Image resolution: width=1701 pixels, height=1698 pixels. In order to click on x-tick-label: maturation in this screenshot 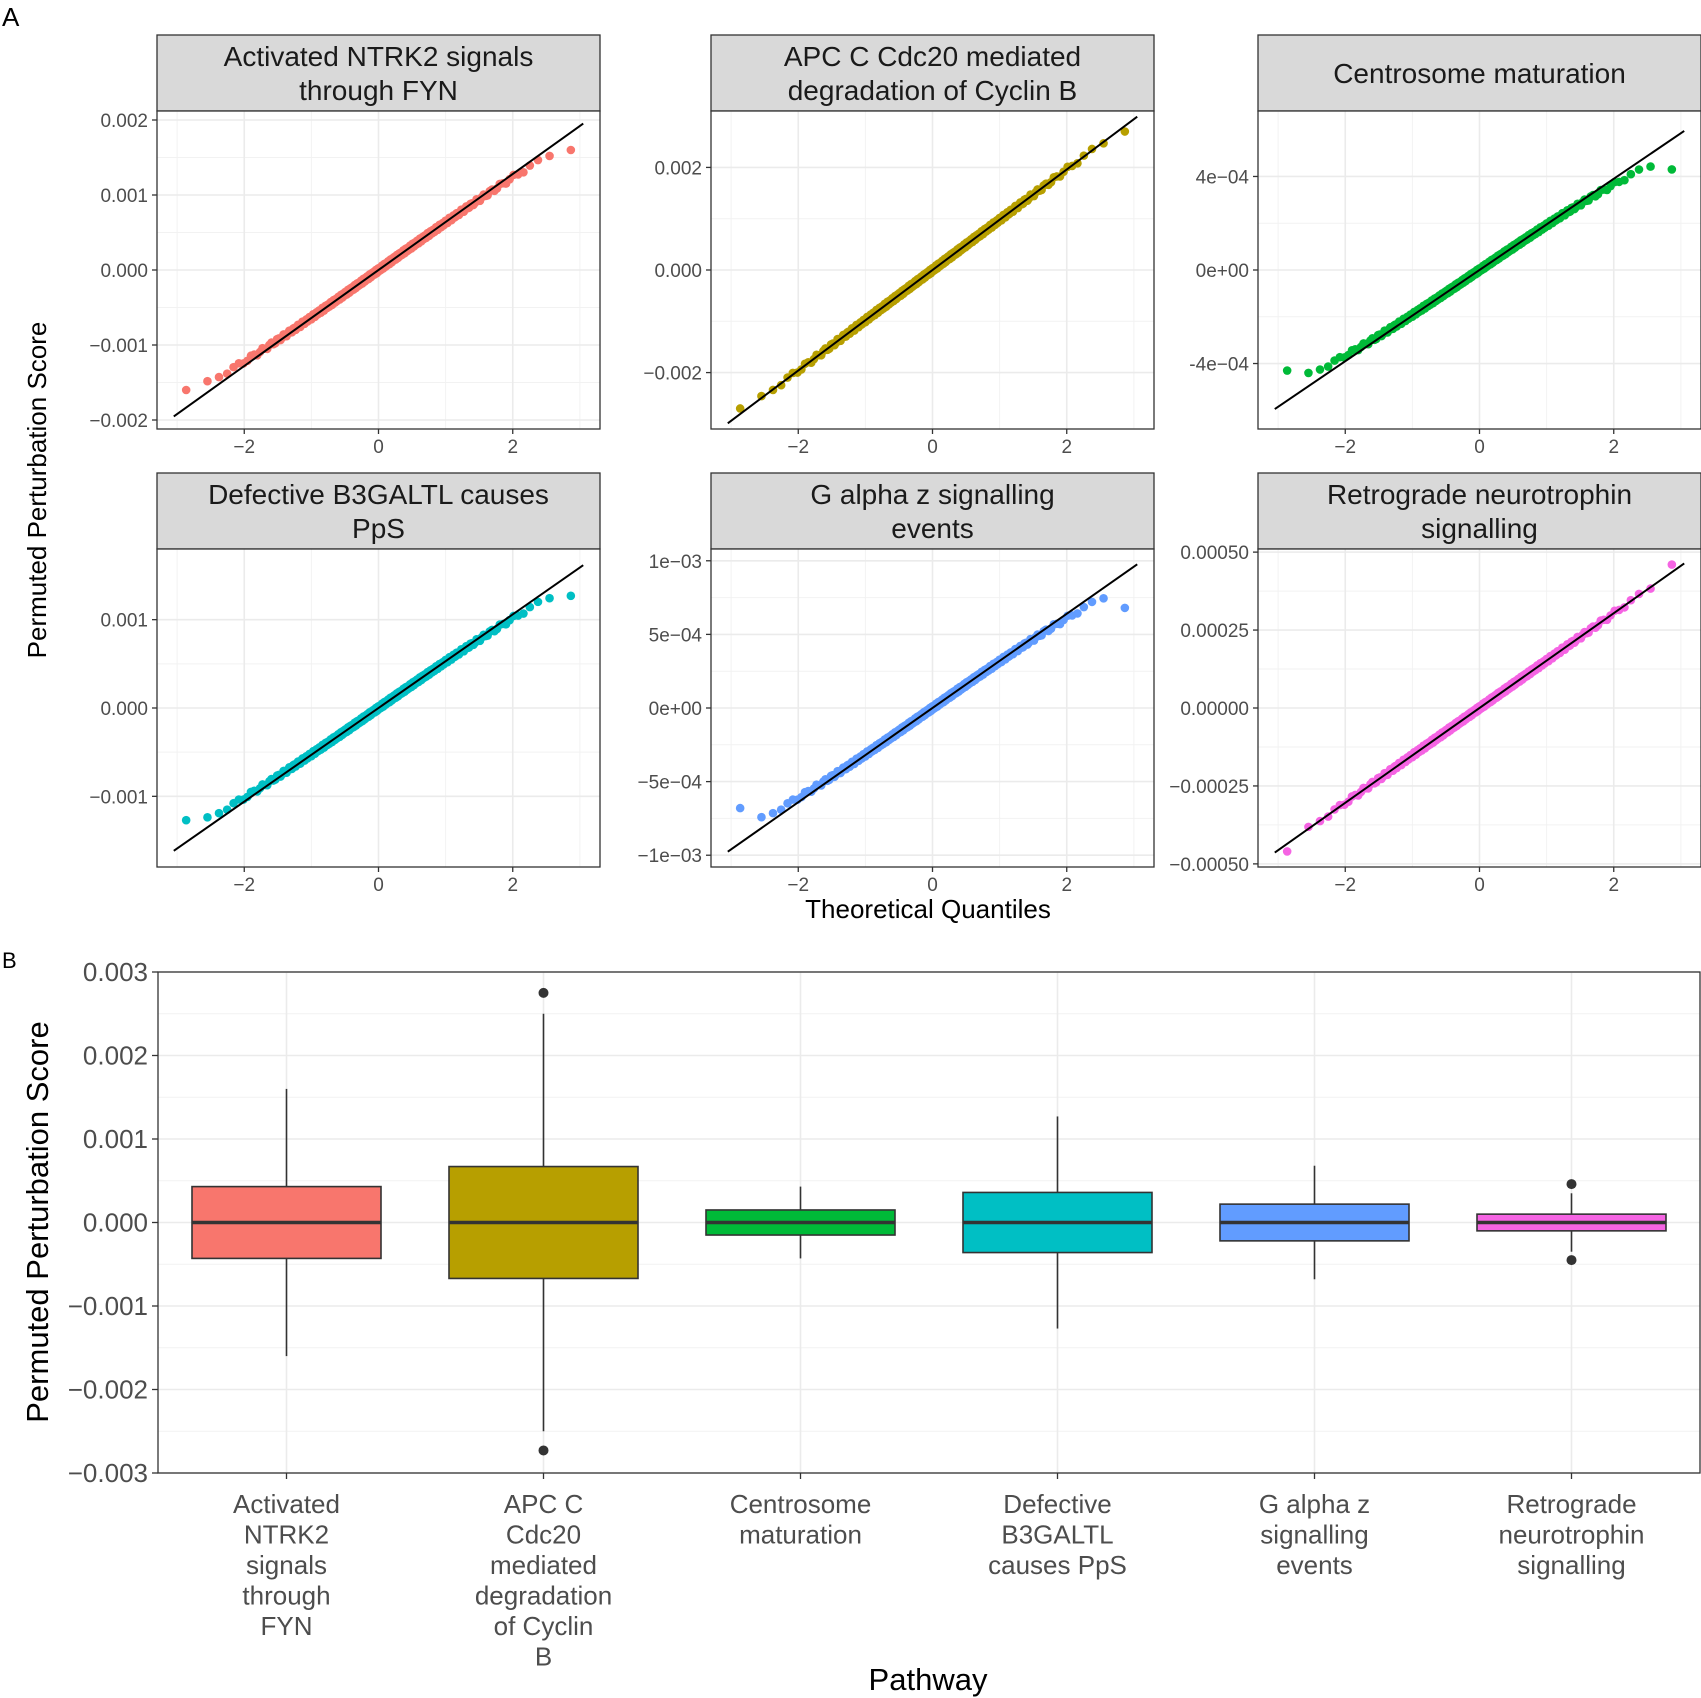, I will do `click(800, 1535)`.